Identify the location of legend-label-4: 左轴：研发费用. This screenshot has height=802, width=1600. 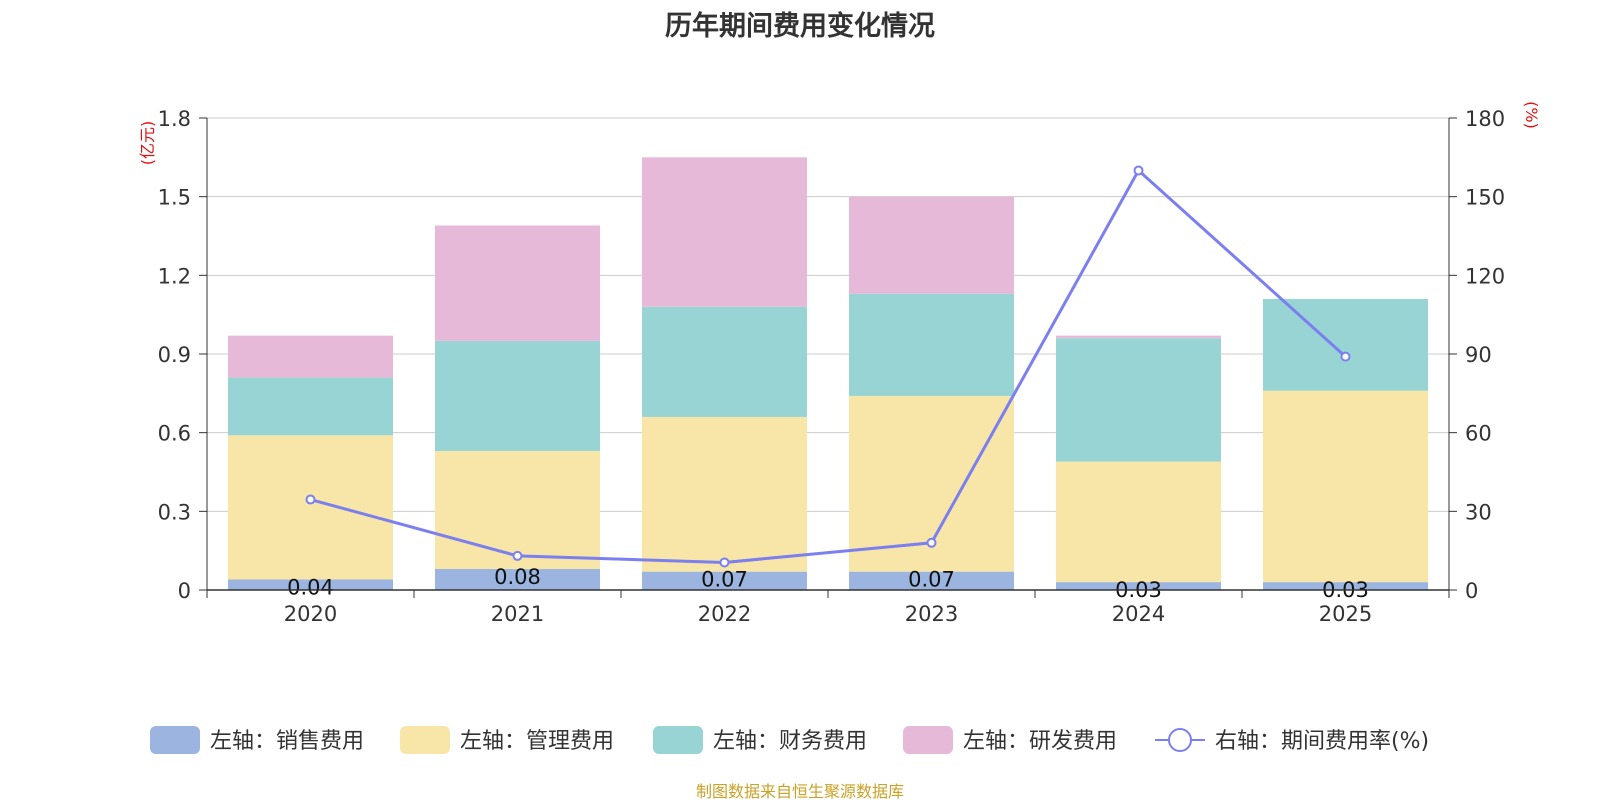
(1040, 741).